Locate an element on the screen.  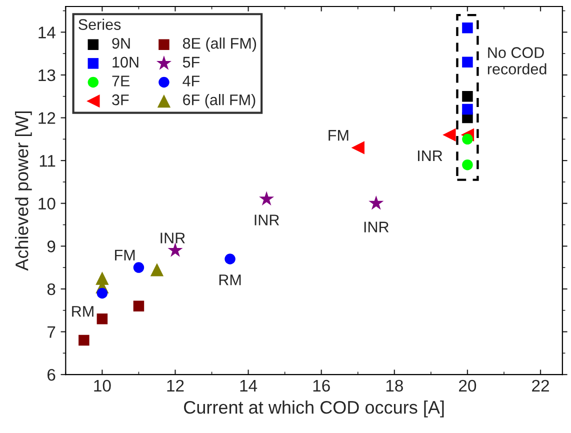
x-tick-label: 20 is located at coordinates (467, 386).